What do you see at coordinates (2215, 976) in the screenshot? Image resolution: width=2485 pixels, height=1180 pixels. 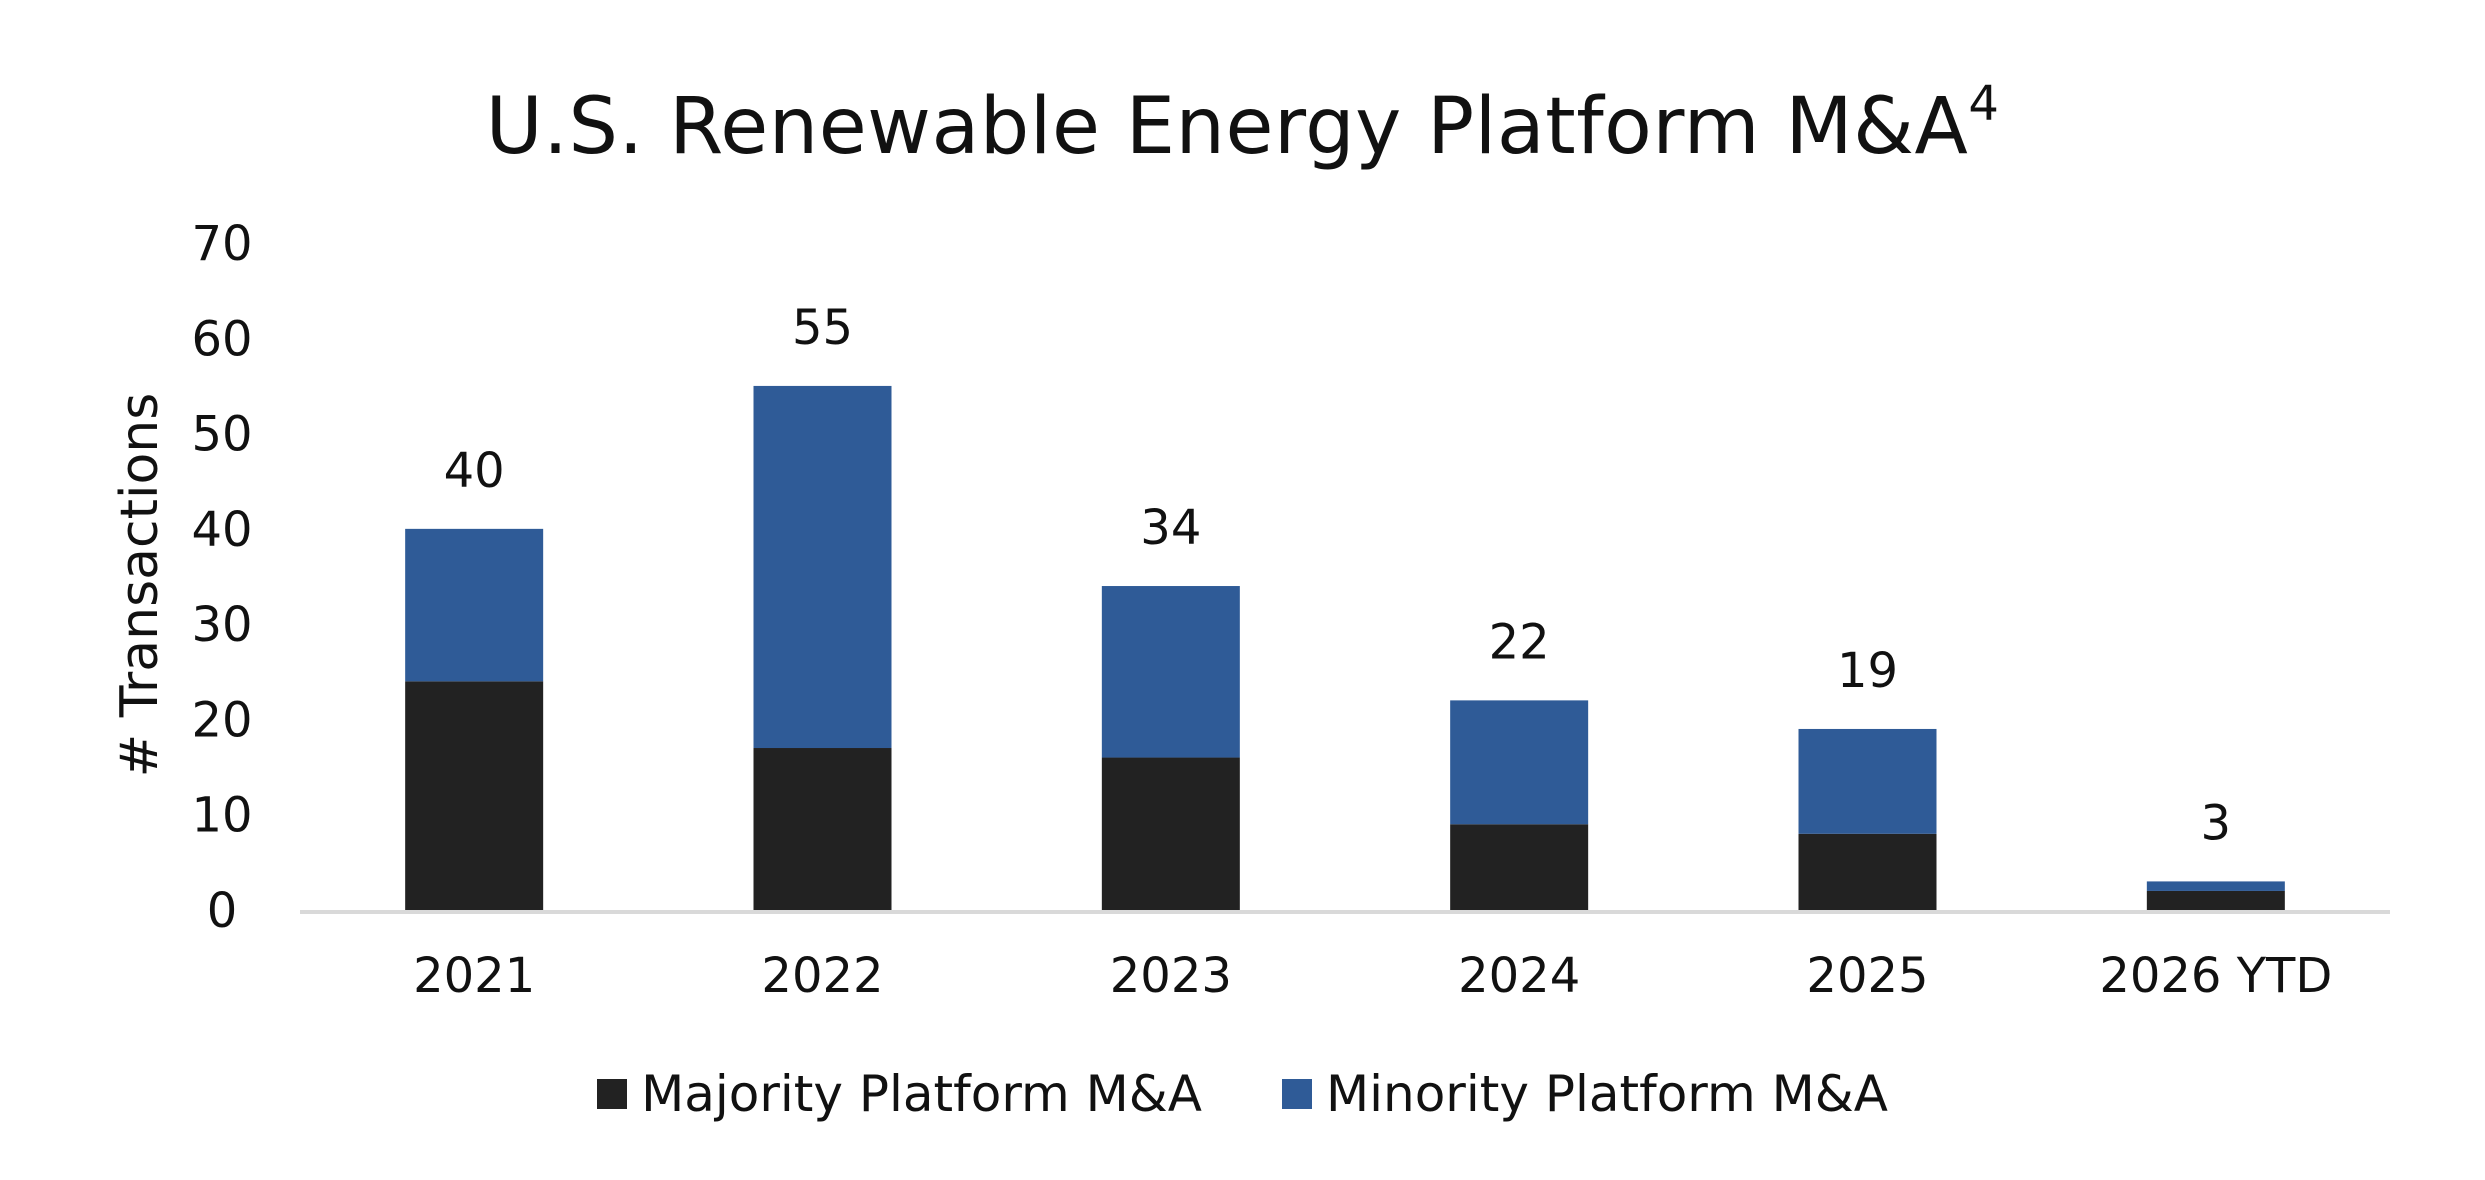 I see `x-tick-label: 2026 YTD` at bounding box center [2215, 976].